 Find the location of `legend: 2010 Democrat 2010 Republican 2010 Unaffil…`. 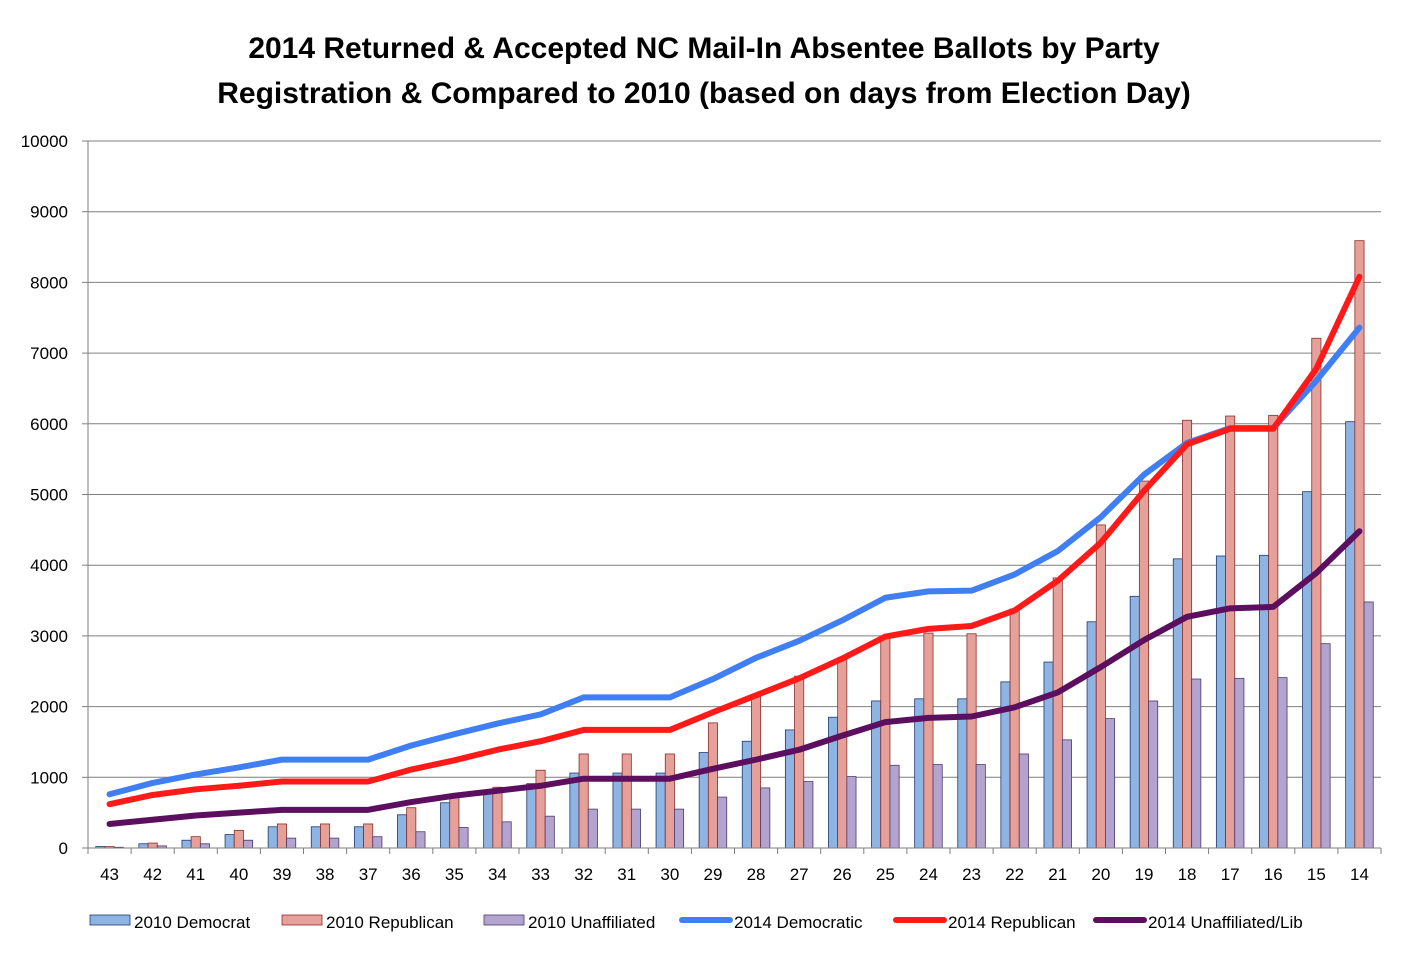

legend: 2010 Democrat 2010 Republican 2010 Unaffil… is located at coordinates (696, 922).